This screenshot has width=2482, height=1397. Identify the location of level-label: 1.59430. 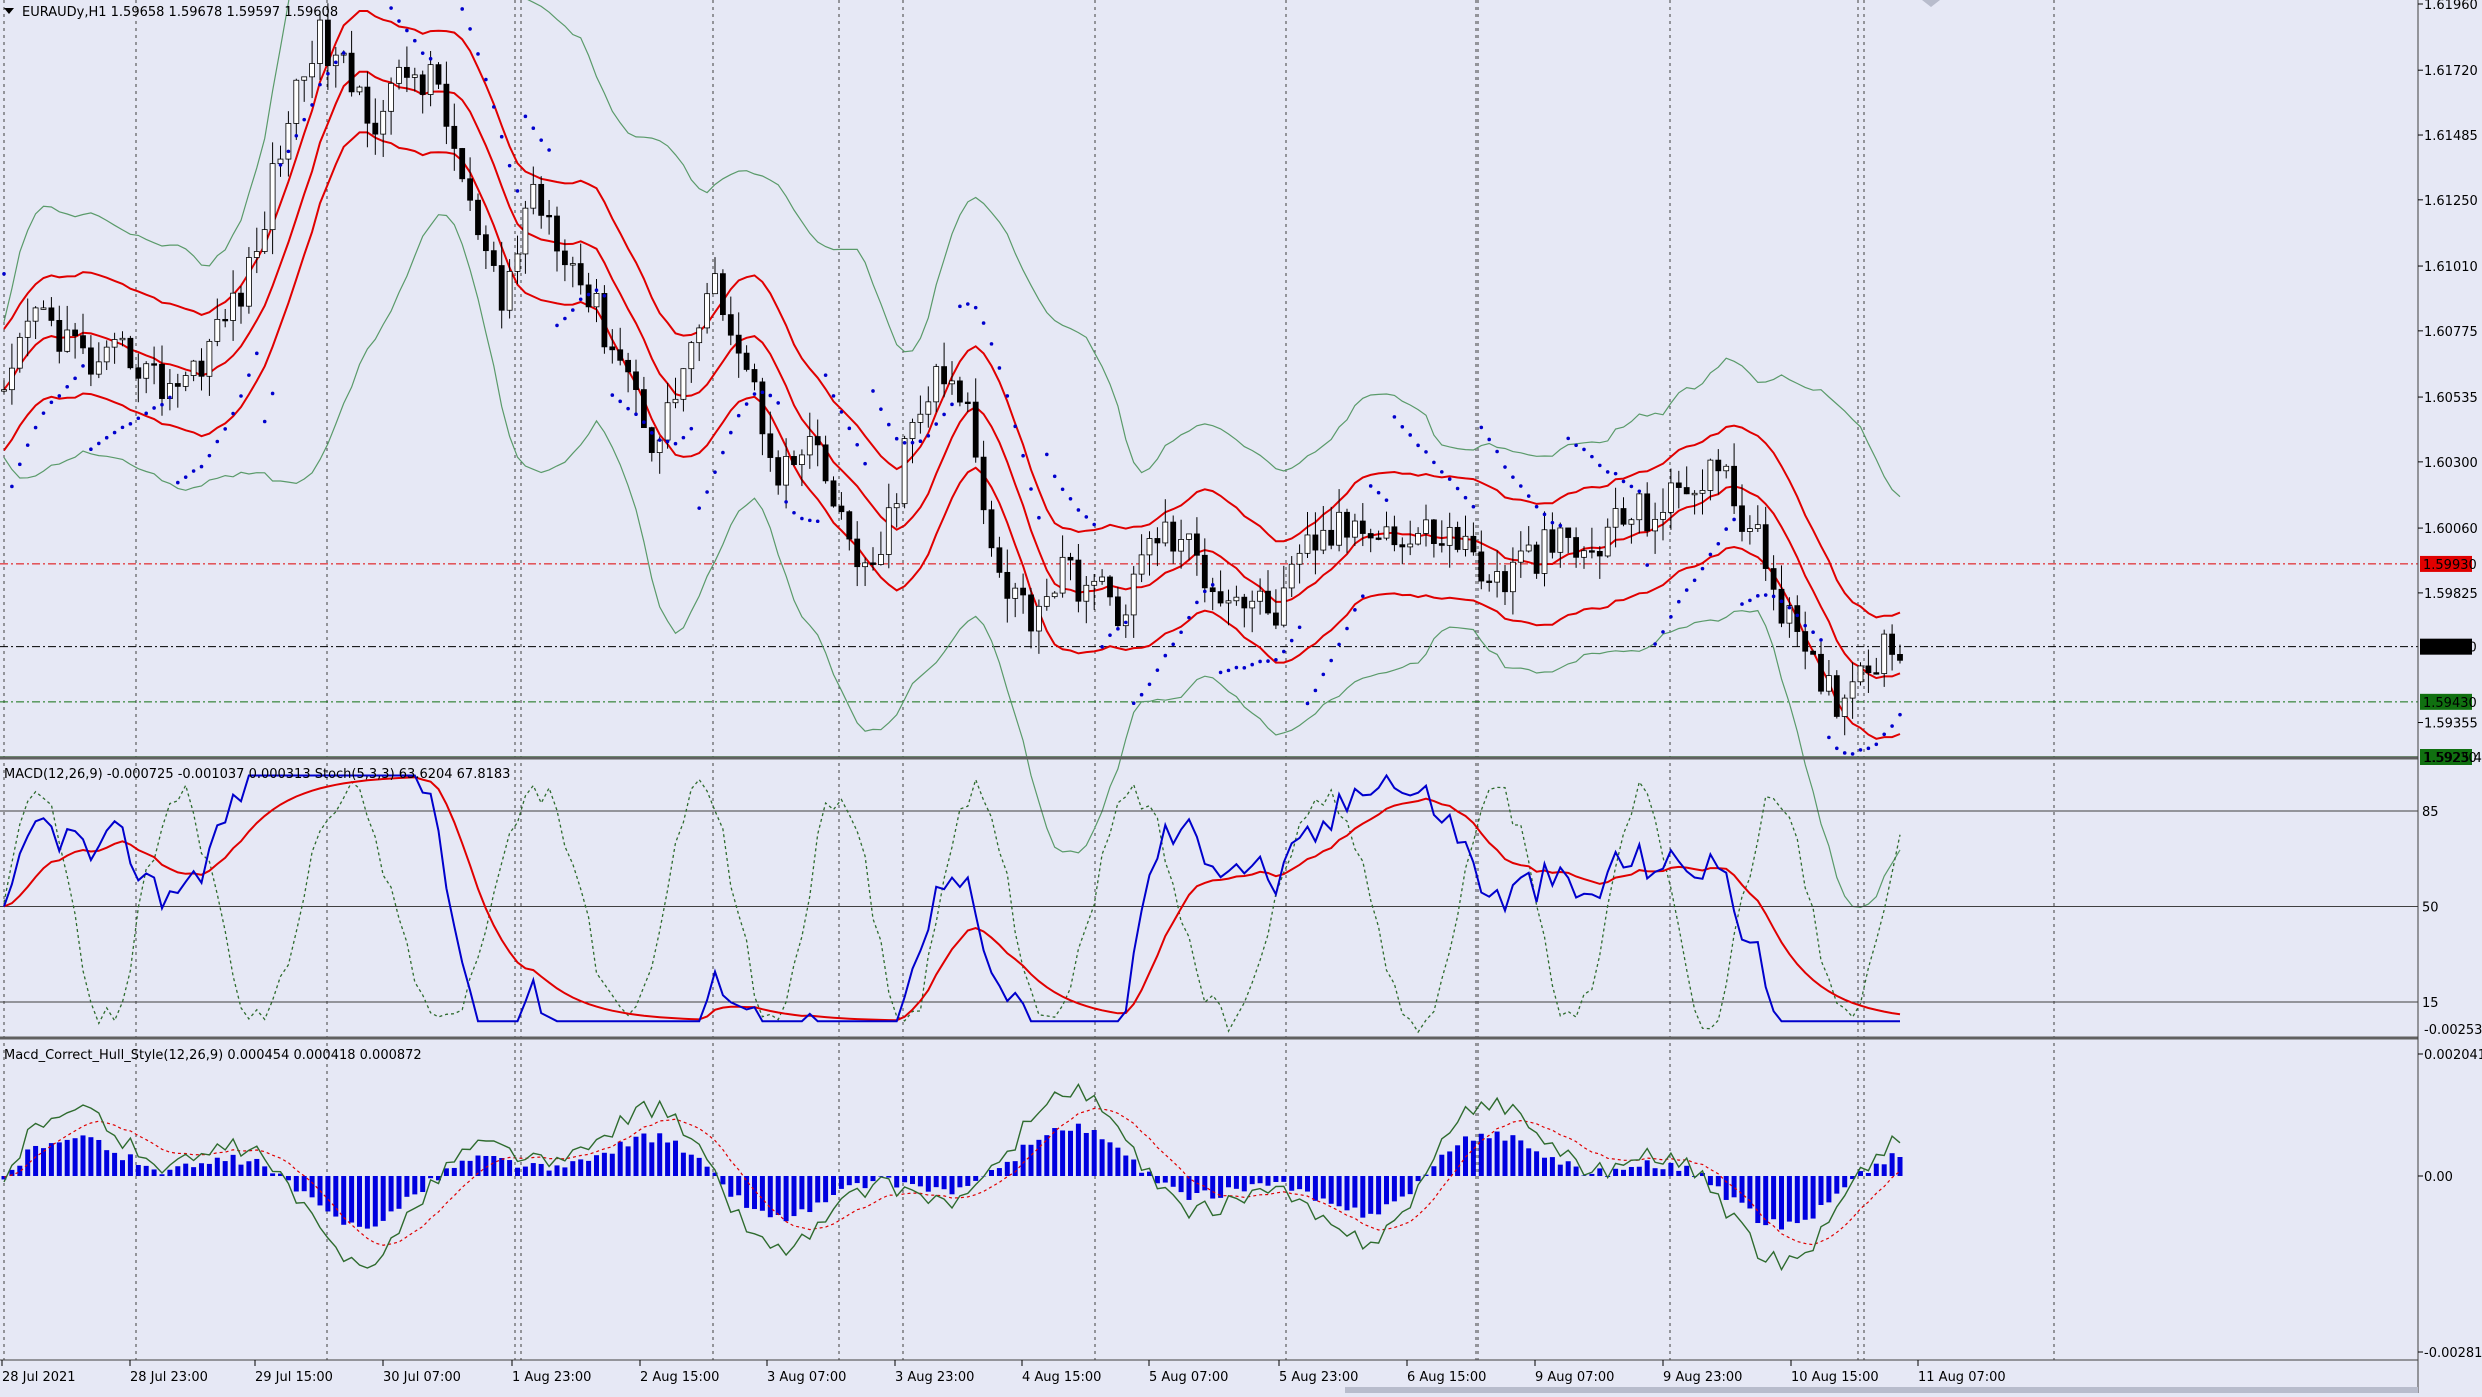
(2450, 703).